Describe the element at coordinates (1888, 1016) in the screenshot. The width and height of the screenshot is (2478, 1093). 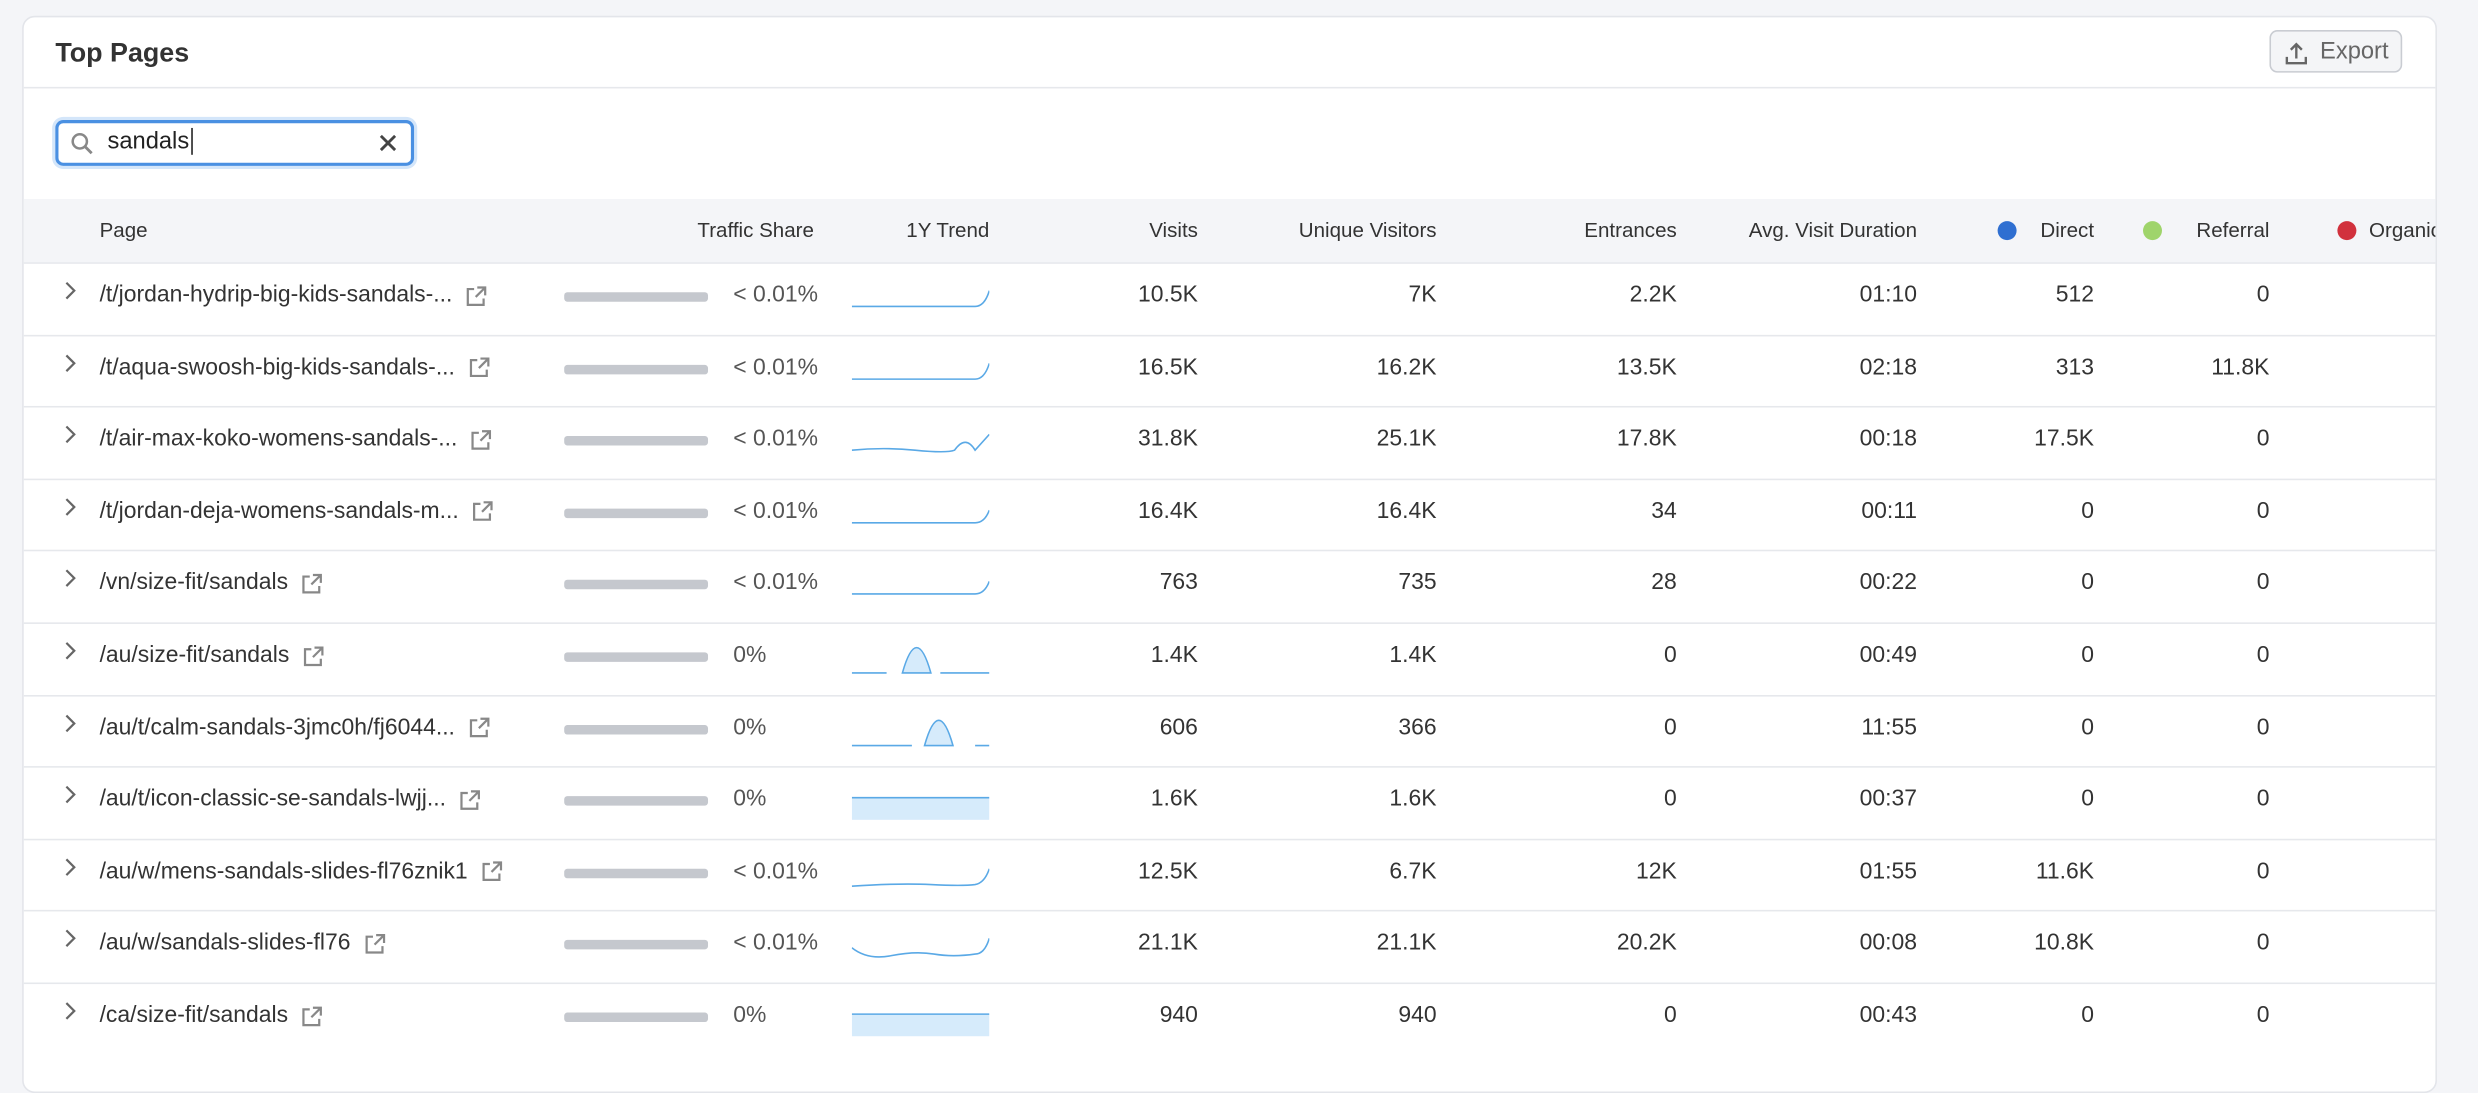
I see `cell-value: 00:43` at that location.